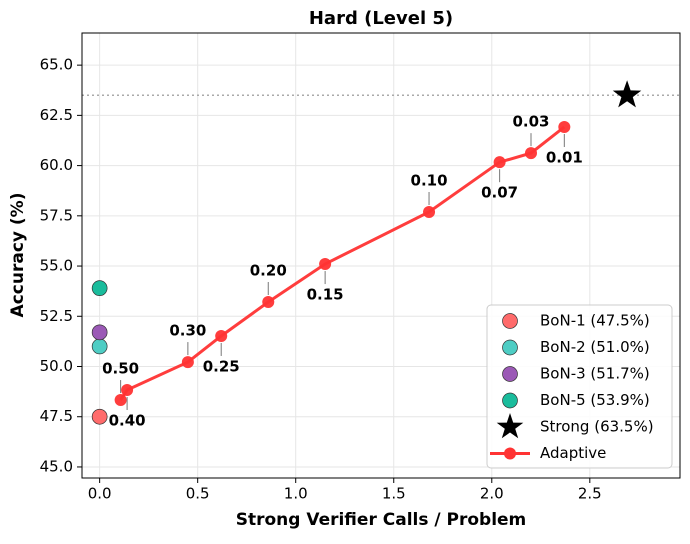 This screenshot has height=544, width=690. What do you see at coordinates (595, 400) in the screenshot?
I see `legend-label: BoN-5 (53.9%)` at bounding box center [595, 400].